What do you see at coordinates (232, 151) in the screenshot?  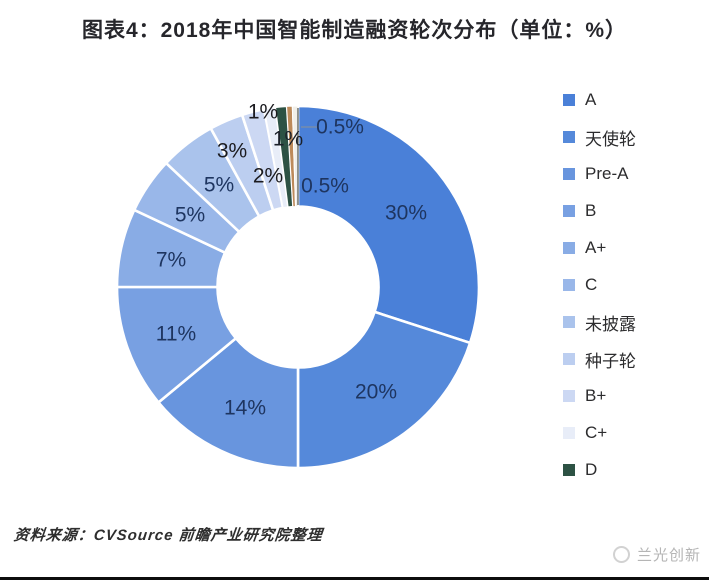 I see `slice-value-label: 3%` at bounding box center [232, 151].